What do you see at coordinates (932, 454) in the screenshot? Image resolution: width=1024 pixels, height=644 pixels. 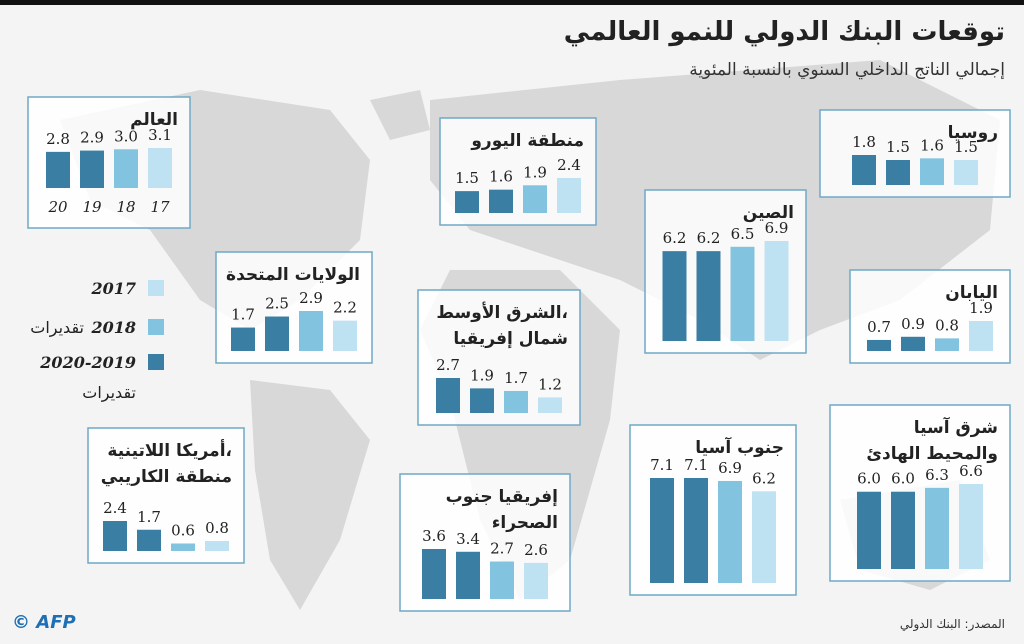 I see `panel-title: والمحيط الهادئ` at bounding box center [932, 454].